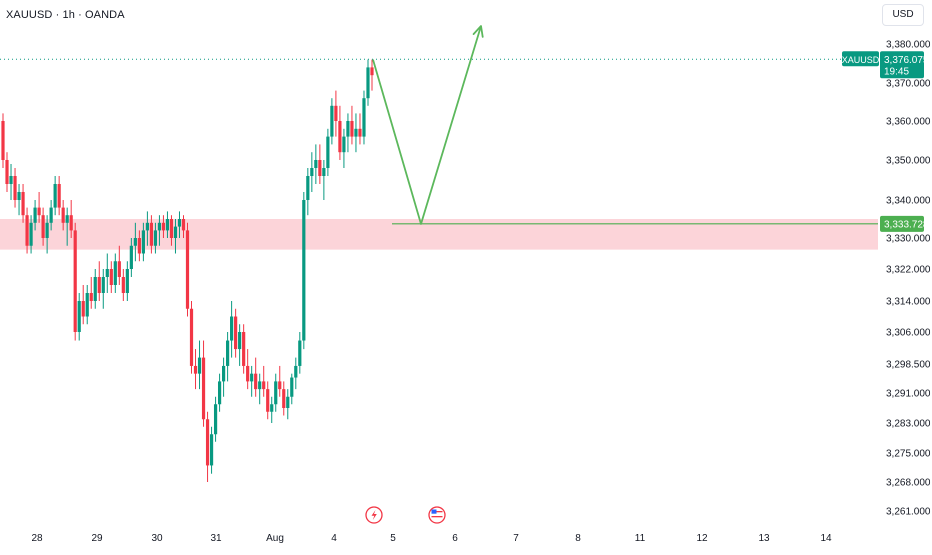 Image resolution: width=932 pixels, height=555 pixels. I want to click on x-tick-label: 29, so click(97, 538).